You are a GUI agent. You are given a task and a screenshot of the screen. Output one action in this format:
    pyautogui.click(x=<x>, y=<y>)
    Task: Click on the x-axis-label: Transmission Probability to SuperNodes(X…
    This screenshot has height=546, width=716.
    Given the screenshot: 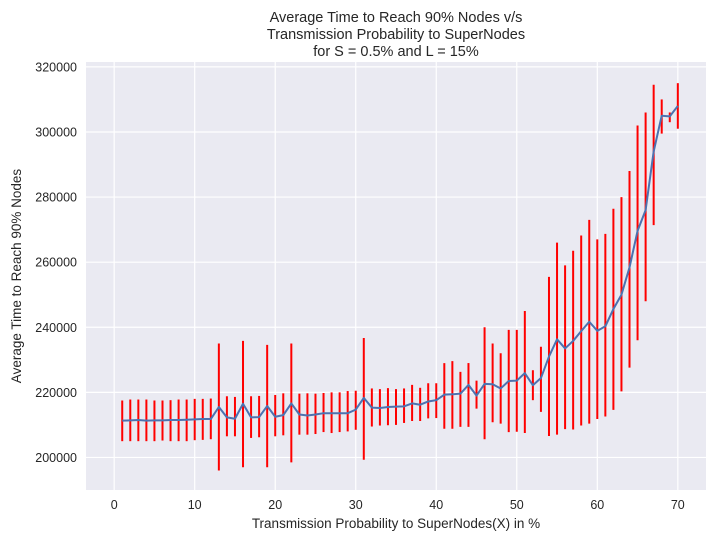 What is the action you would take?
    pyautogui.click(x=396, y=523)
    